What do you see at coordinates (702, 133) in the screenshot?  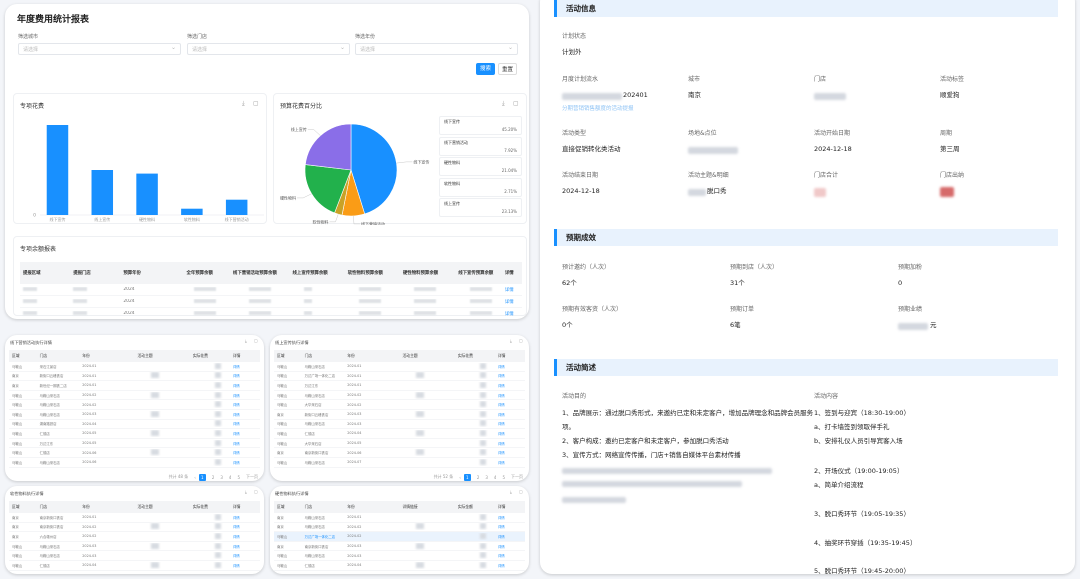 I see `site-label: 场地&点位` at bounding box center [702, 133].